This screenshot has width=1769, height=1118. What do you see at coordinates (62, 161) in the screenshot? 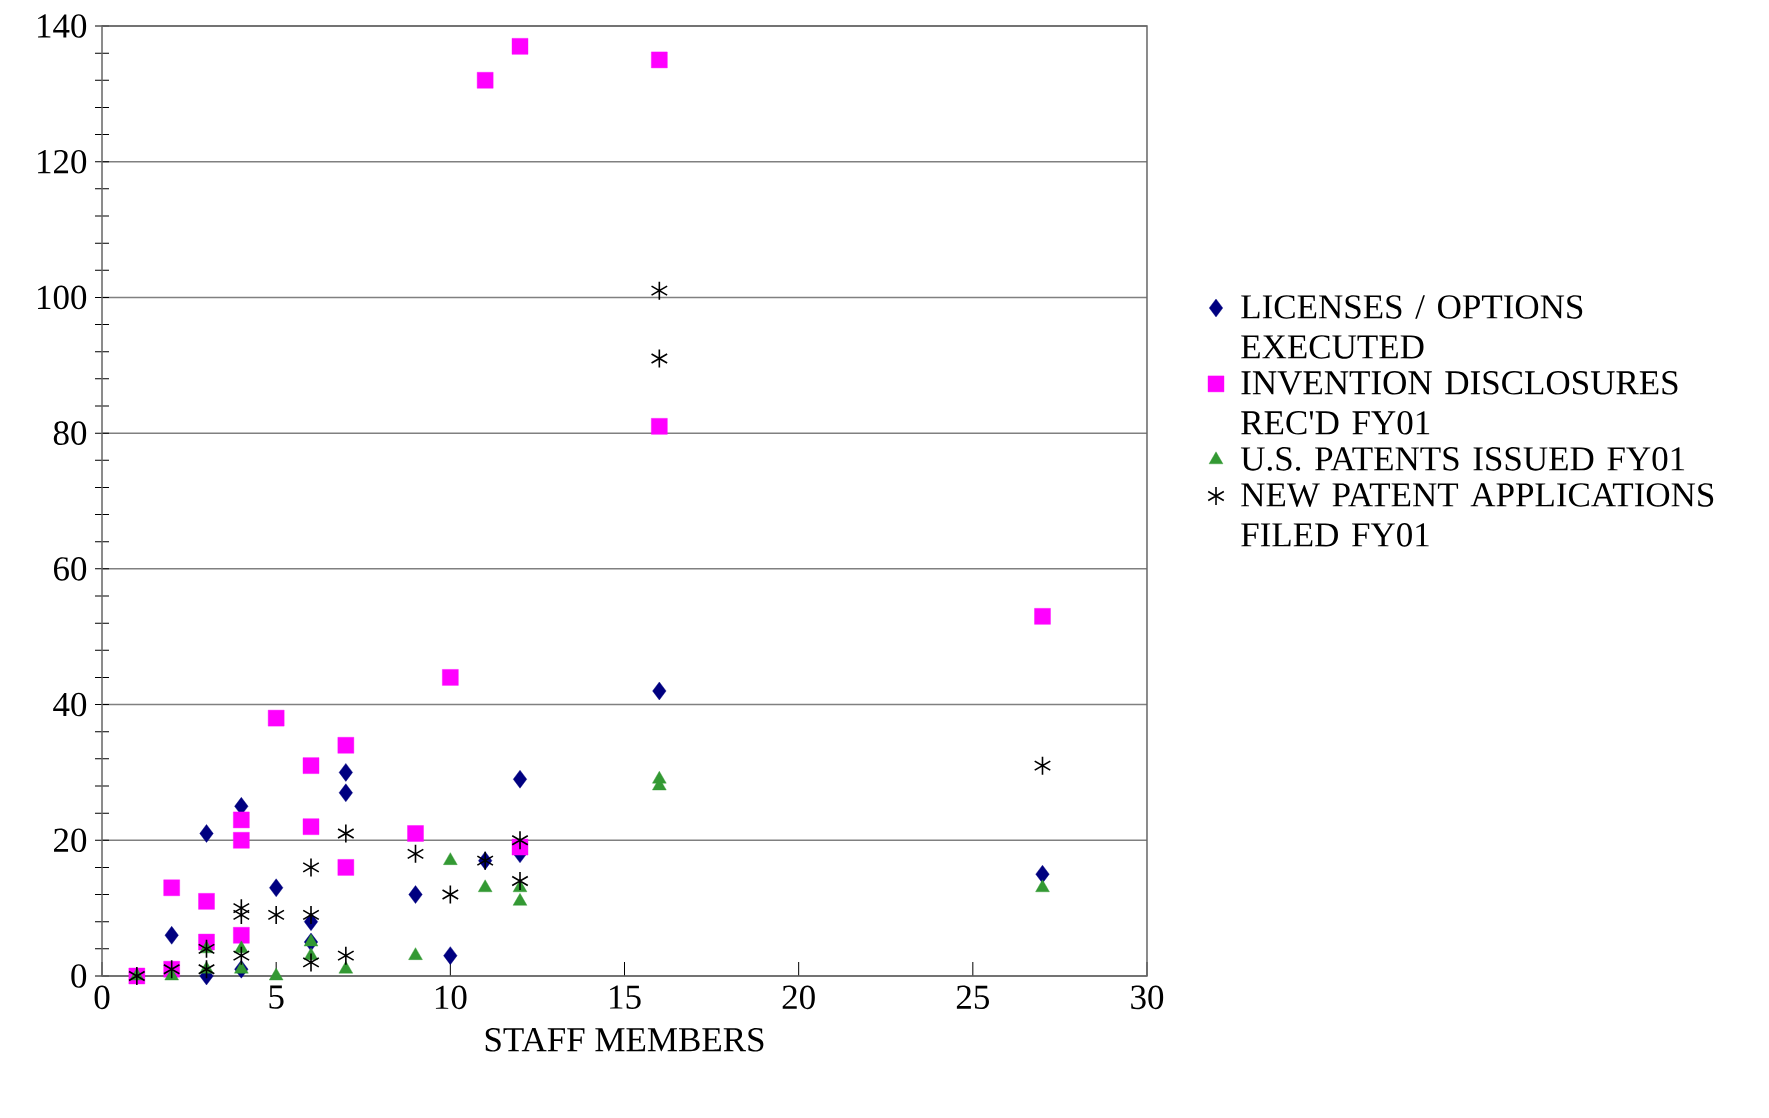
I see `y-tick-label: 120` at bounding box center [62, 161].